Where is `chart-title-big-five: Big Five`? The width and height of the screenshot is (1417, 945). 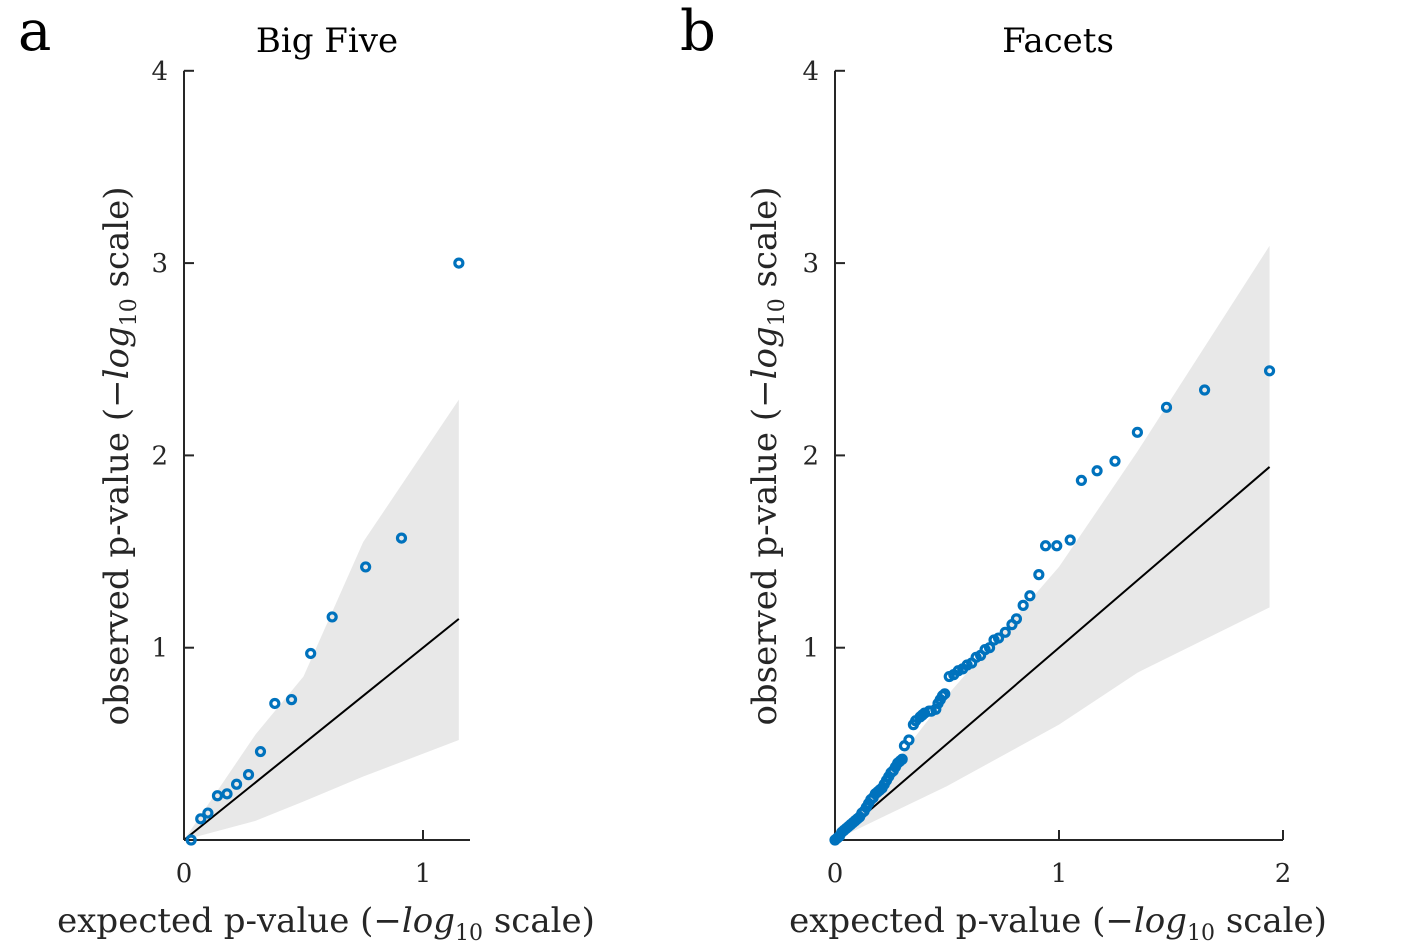 chart-title-big-five: Big Five is located at coordinates (327, 41).